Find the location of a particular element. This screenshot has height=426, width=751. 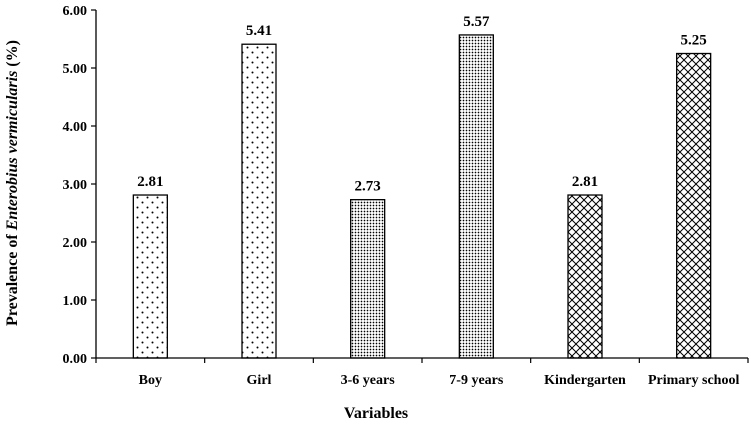

x-tick-label: 3-6 years is located at coordinates (368, 380).